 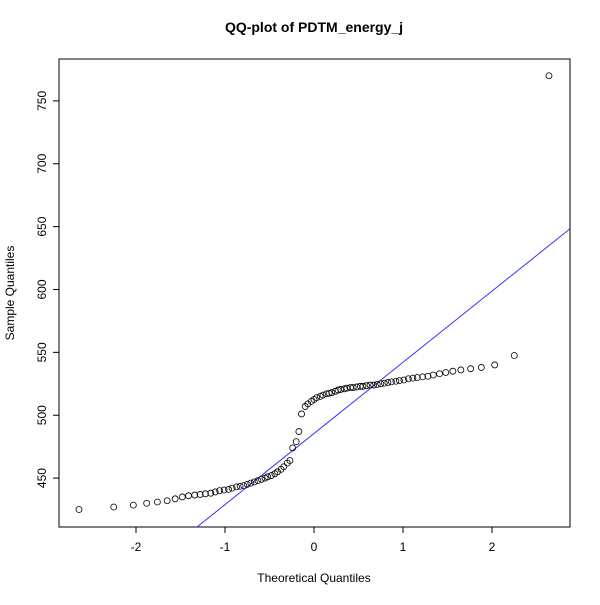 What do you see at coordinates (403, 547) in the screenshot?
I see `x-tick-label: 1` at bounding box center [403, 547].